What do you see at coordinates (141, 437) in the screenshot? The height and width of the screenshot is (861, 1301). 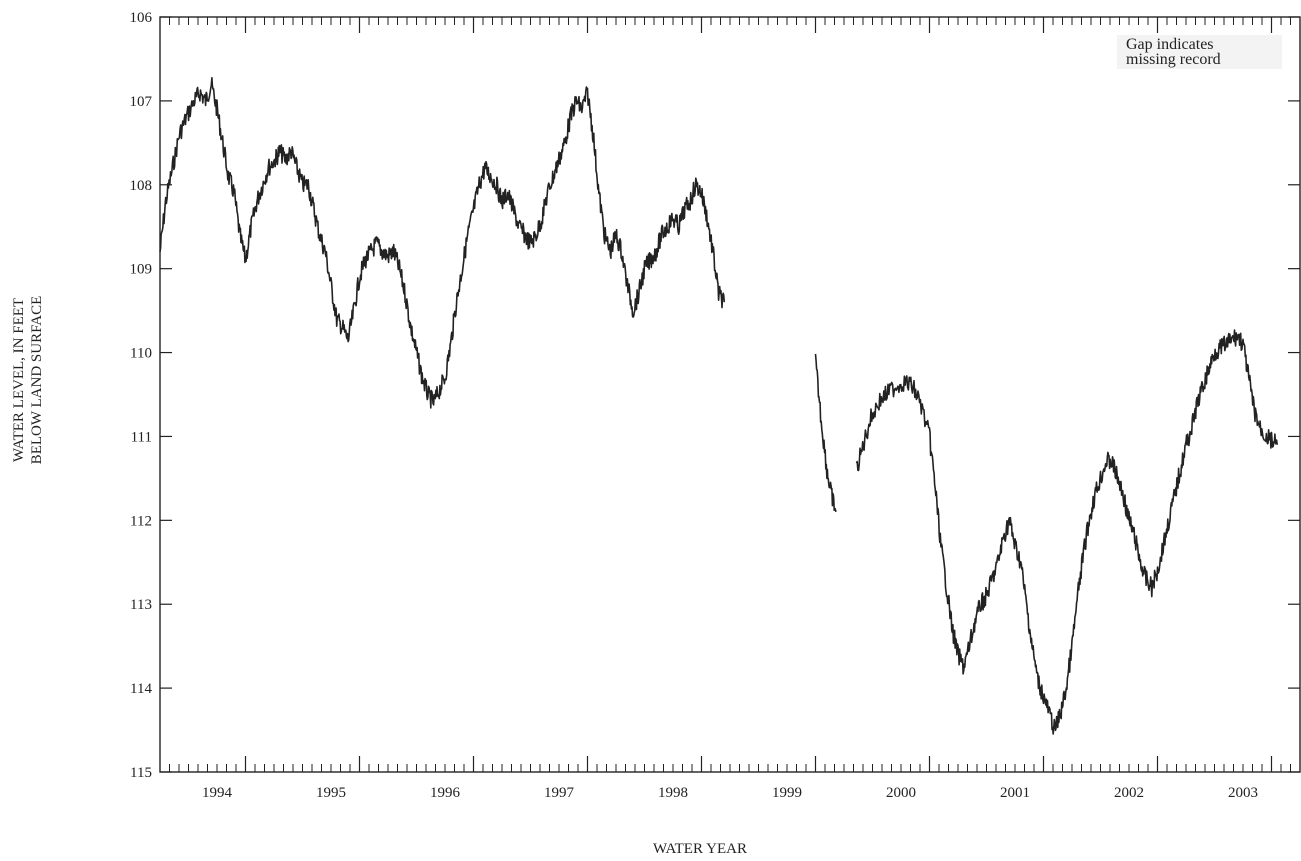 I see `y-tick-label: 111` at bounding box center [141, 437].